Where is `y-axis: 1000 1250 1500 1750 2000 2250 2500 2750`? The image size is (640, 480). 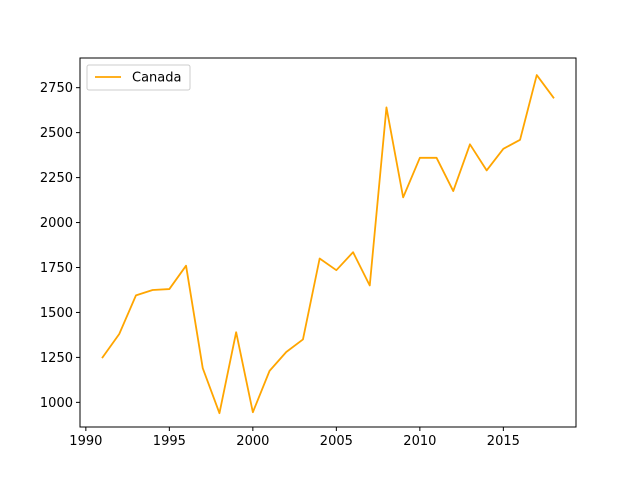
y-axis: 1000 1250 1500 1750 2000 2250 2500 2750 is located at coordinates (60, 246).